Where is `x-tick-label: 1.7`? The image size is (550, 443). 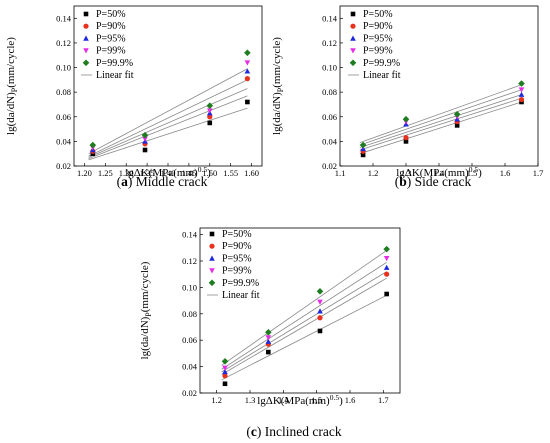 x-tick-label: 1.7 is located at coordinates (538, 173).